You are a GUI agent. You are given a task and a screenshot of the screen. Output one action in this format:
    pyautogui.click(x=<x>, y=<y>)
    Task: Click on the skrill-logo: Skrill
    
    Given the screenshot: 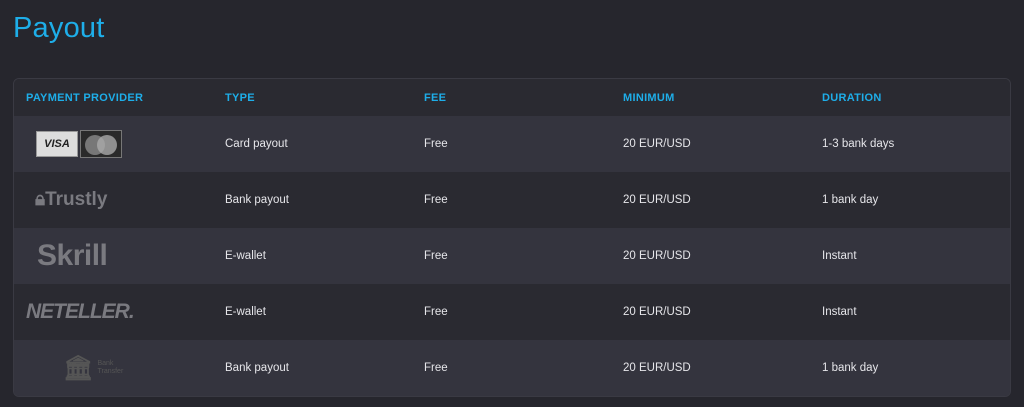 What is the action you would take?
    pyautogui.click(x=72, y=255)
    